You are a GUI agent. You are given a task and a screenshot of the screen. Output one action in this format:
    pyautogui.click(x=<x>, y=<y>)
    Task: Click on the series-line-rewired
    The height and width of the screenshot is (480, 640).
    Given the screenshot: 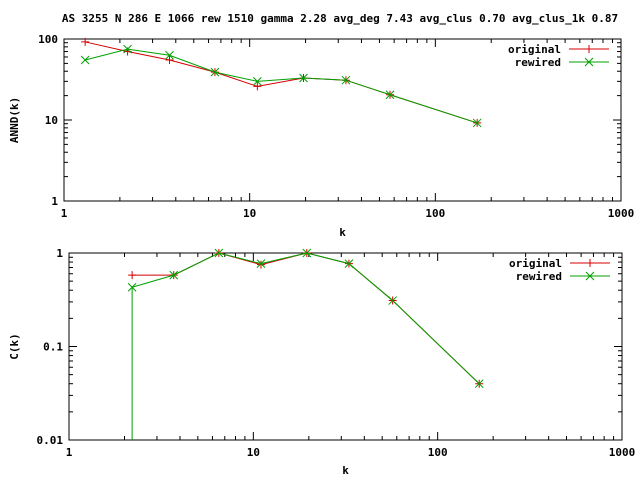 What is the action you would take?
    pyautogui.click(x=281, y=86)
    